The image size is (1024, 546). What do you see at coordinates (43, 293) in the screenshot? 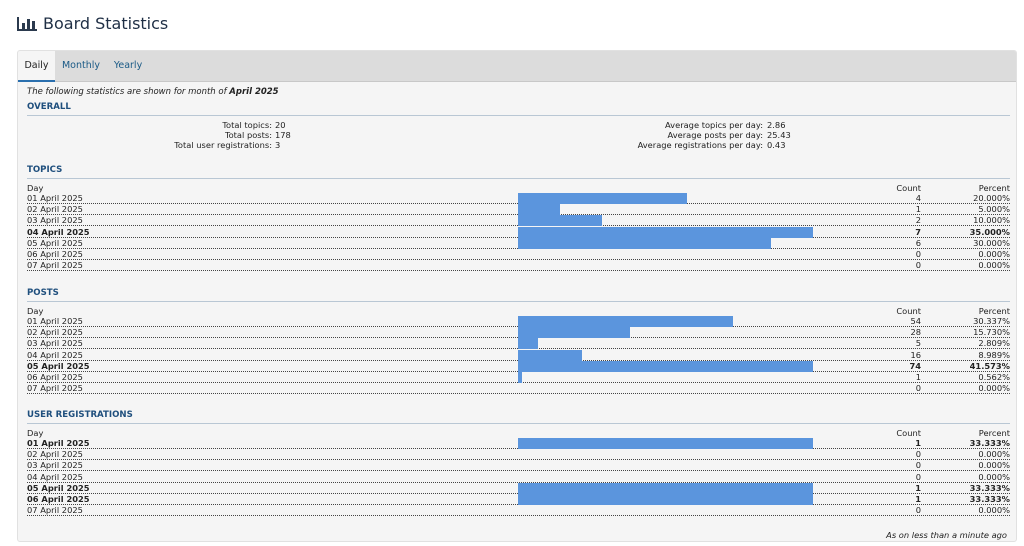
I see `section-title-posts: POSTS` at bounding box center [43, 293].